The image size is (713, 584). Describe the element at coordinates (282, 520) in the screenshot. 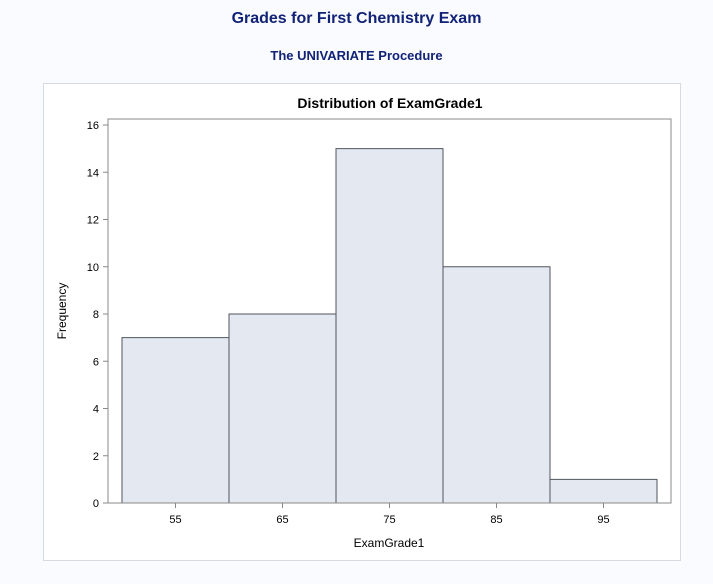

I see `x-tick-label: 65` at that location.